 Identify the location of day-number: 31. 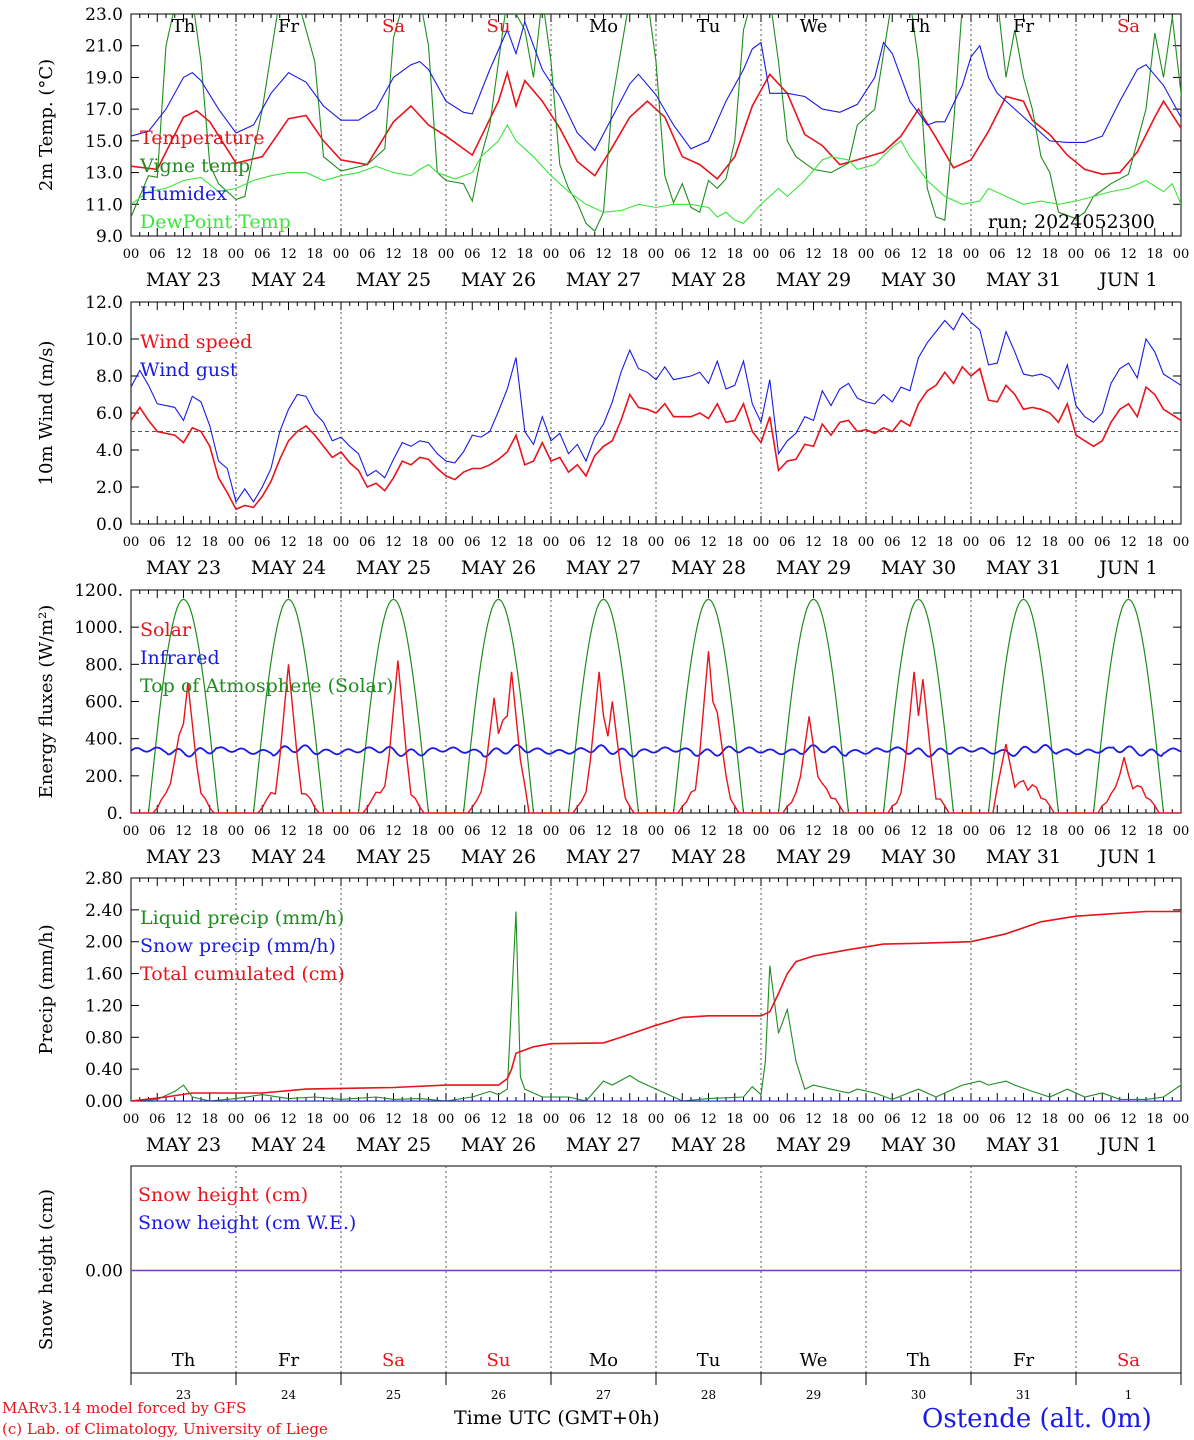
(1023, 1395).